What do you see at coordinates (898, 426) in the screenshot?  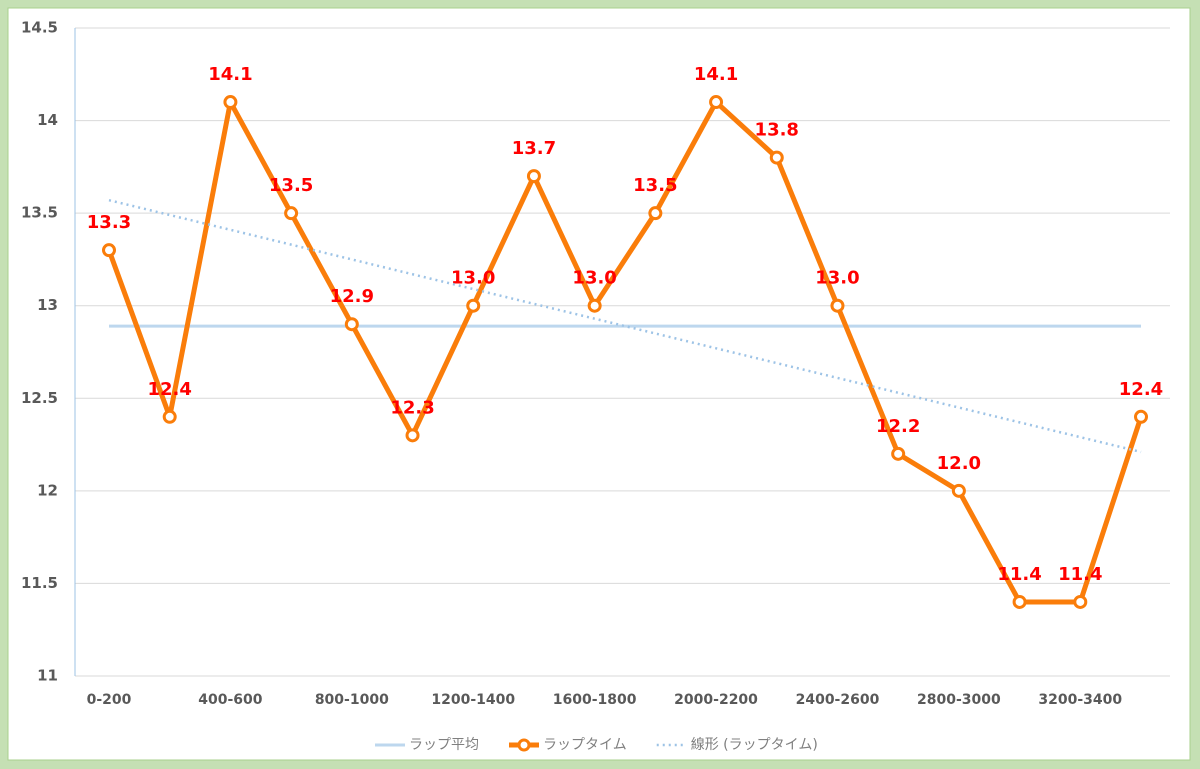 I see `value-label: 12.2` at bounding box center [898, 426].